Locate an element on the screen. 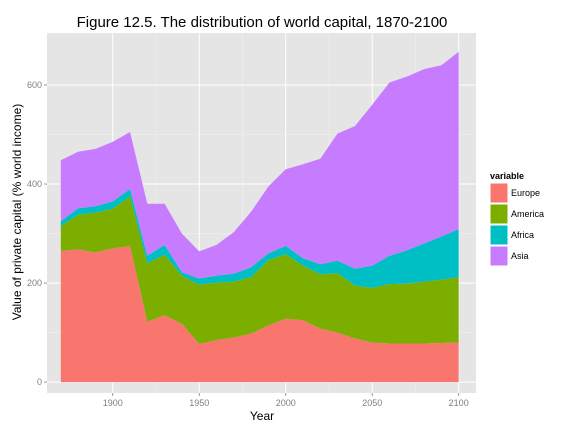  legend-label-america: America is located at coordinates (527, 214).